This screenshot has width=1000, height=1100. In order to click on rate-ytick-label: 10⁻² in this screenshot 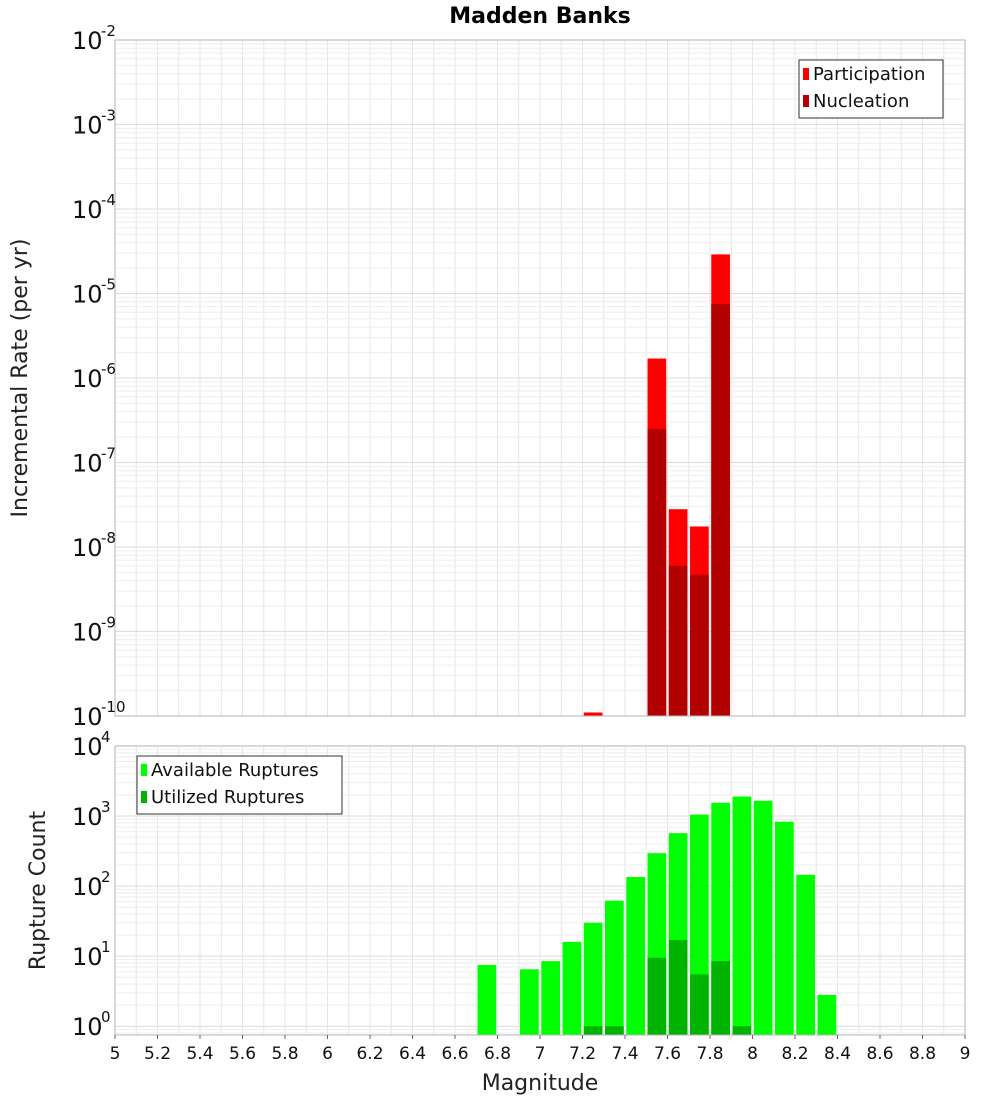, I will do `click(94, 38)`.